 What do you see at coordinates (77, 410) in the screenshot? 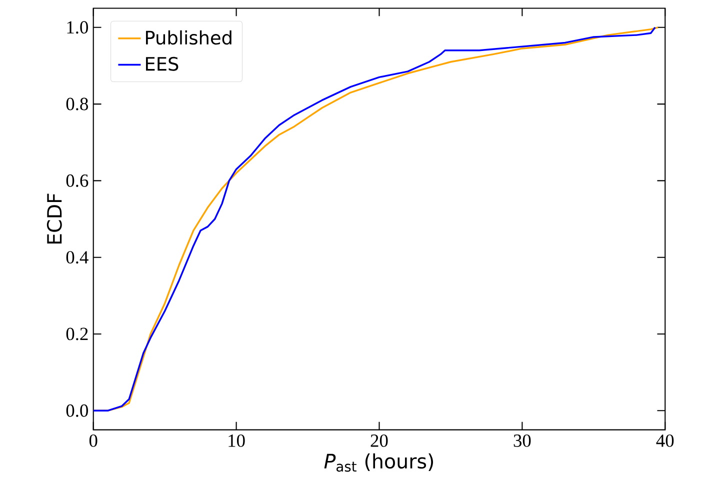
I see `y-tick-label: 0.0` at bounding box center [77, 410].